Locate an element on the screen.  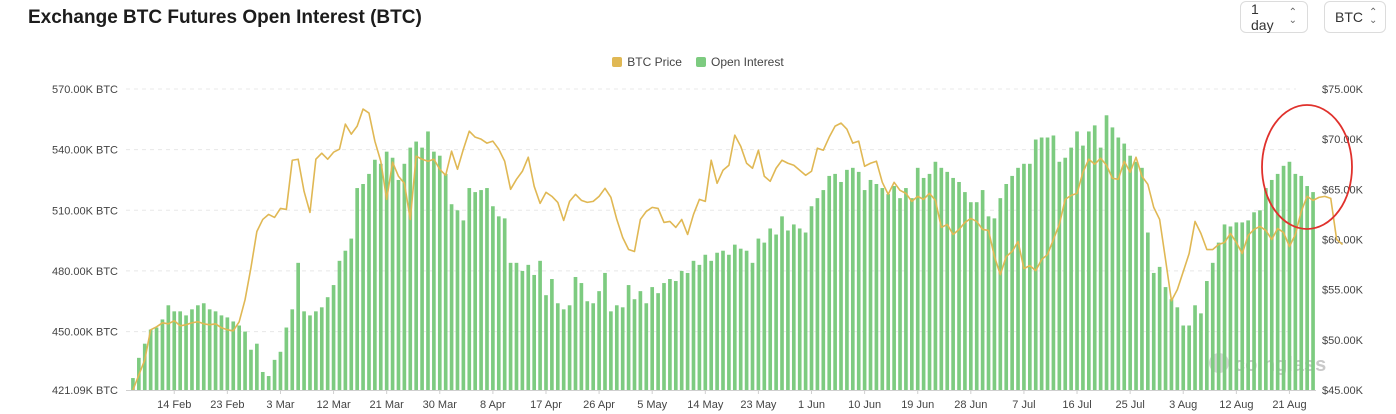
y-right-tick-label: $55.00K is located at coordinates (1343, 291).